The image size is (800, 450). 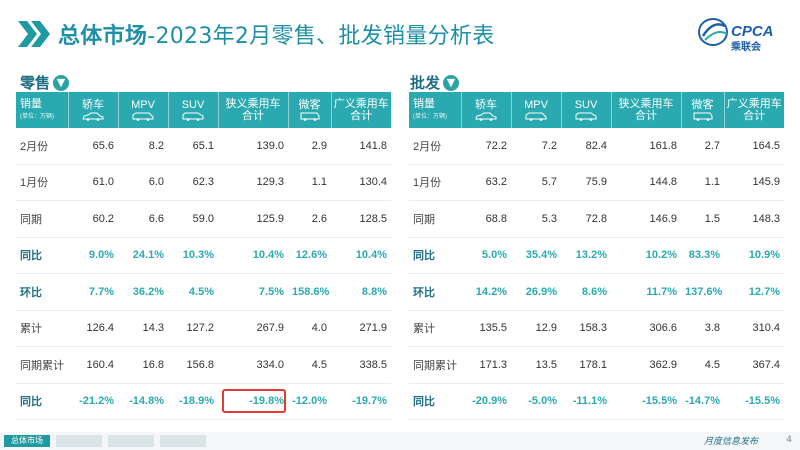 What do you see at coordinates (93, 116) in the screenshot?
I see `sedan-car-icon` at bounding box center [93, 116].